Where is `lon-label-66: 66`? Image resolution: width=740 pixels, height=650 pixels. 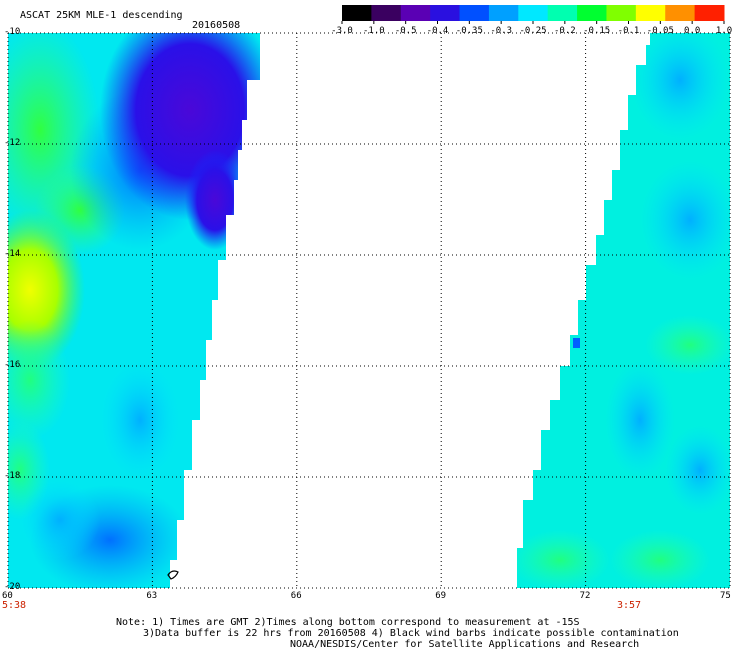
lon-label-66: 66 is located at coordinates (296, 596).